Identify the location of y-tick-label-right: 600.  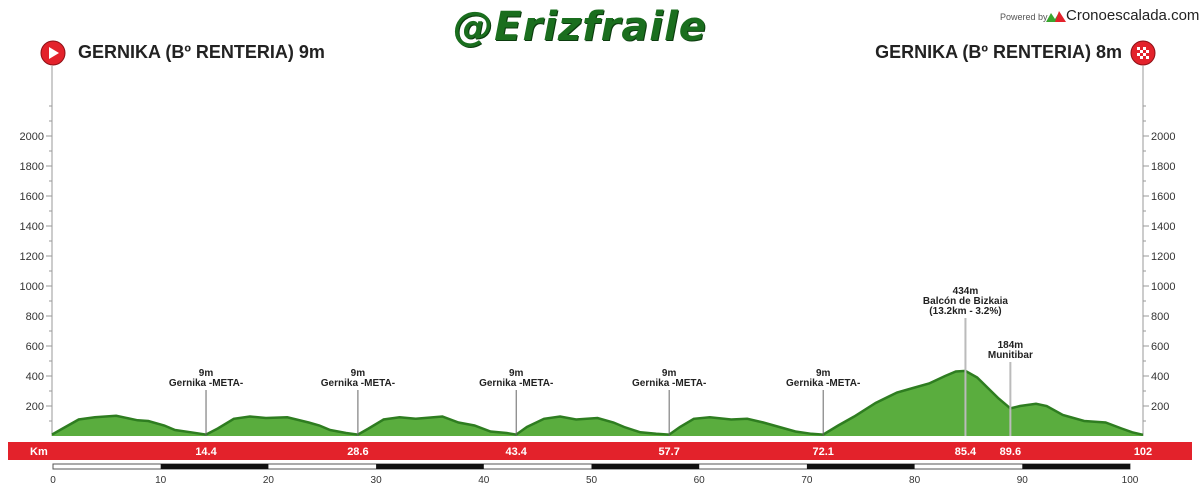
(1160, 347).